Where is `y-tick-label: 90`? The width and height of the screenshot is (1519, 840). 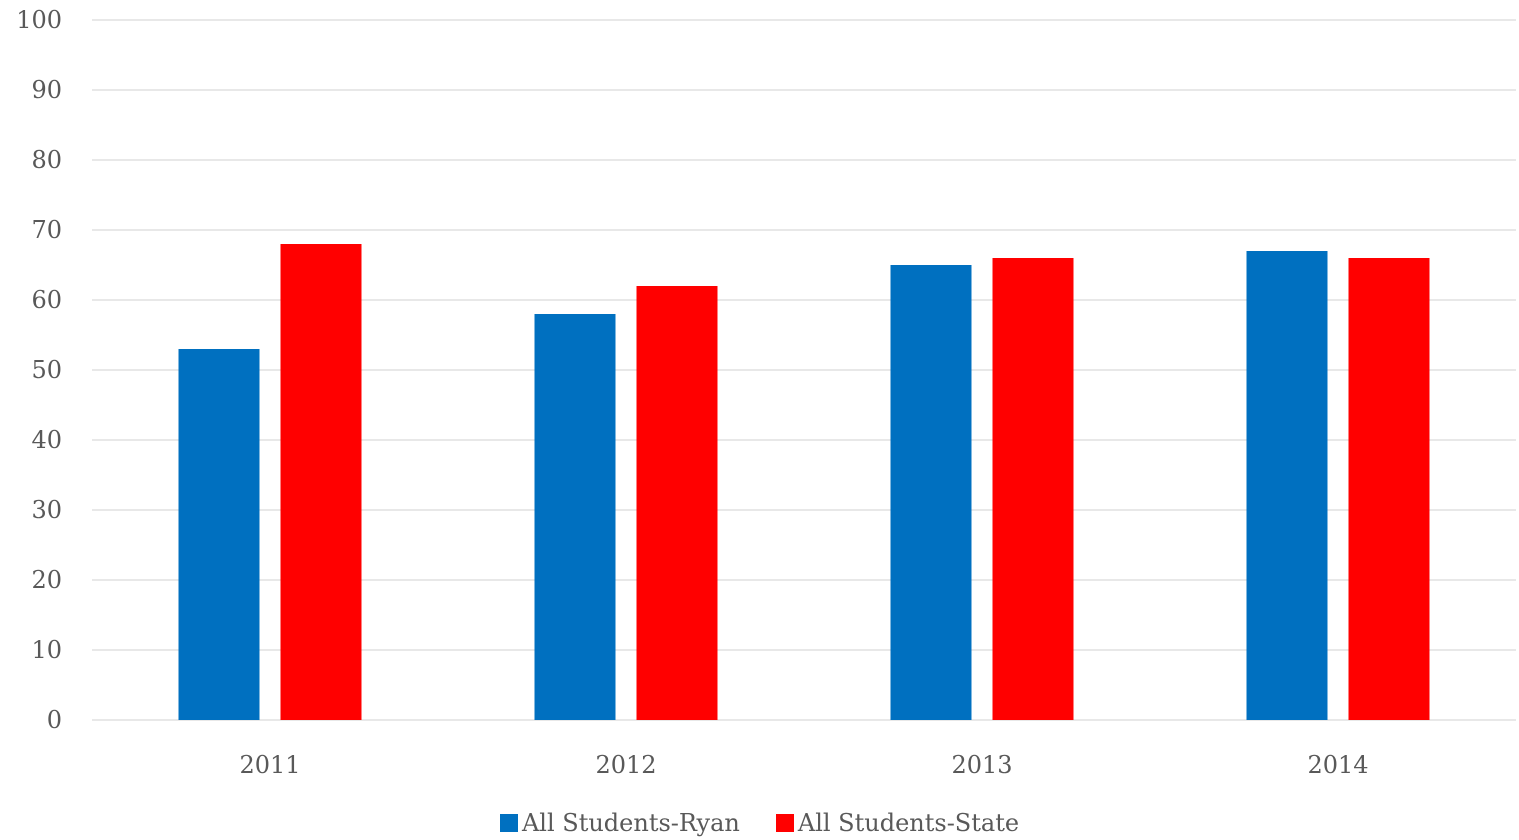
y-tick-label: 90 is located at coordinates (46, 90).